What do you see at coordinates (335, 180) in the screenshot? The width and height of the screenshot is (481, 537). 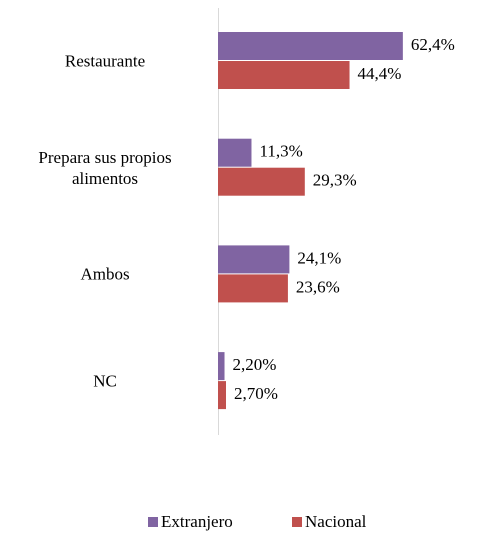 I see `value-label: 29,3%` at bounding box center [335, 180].